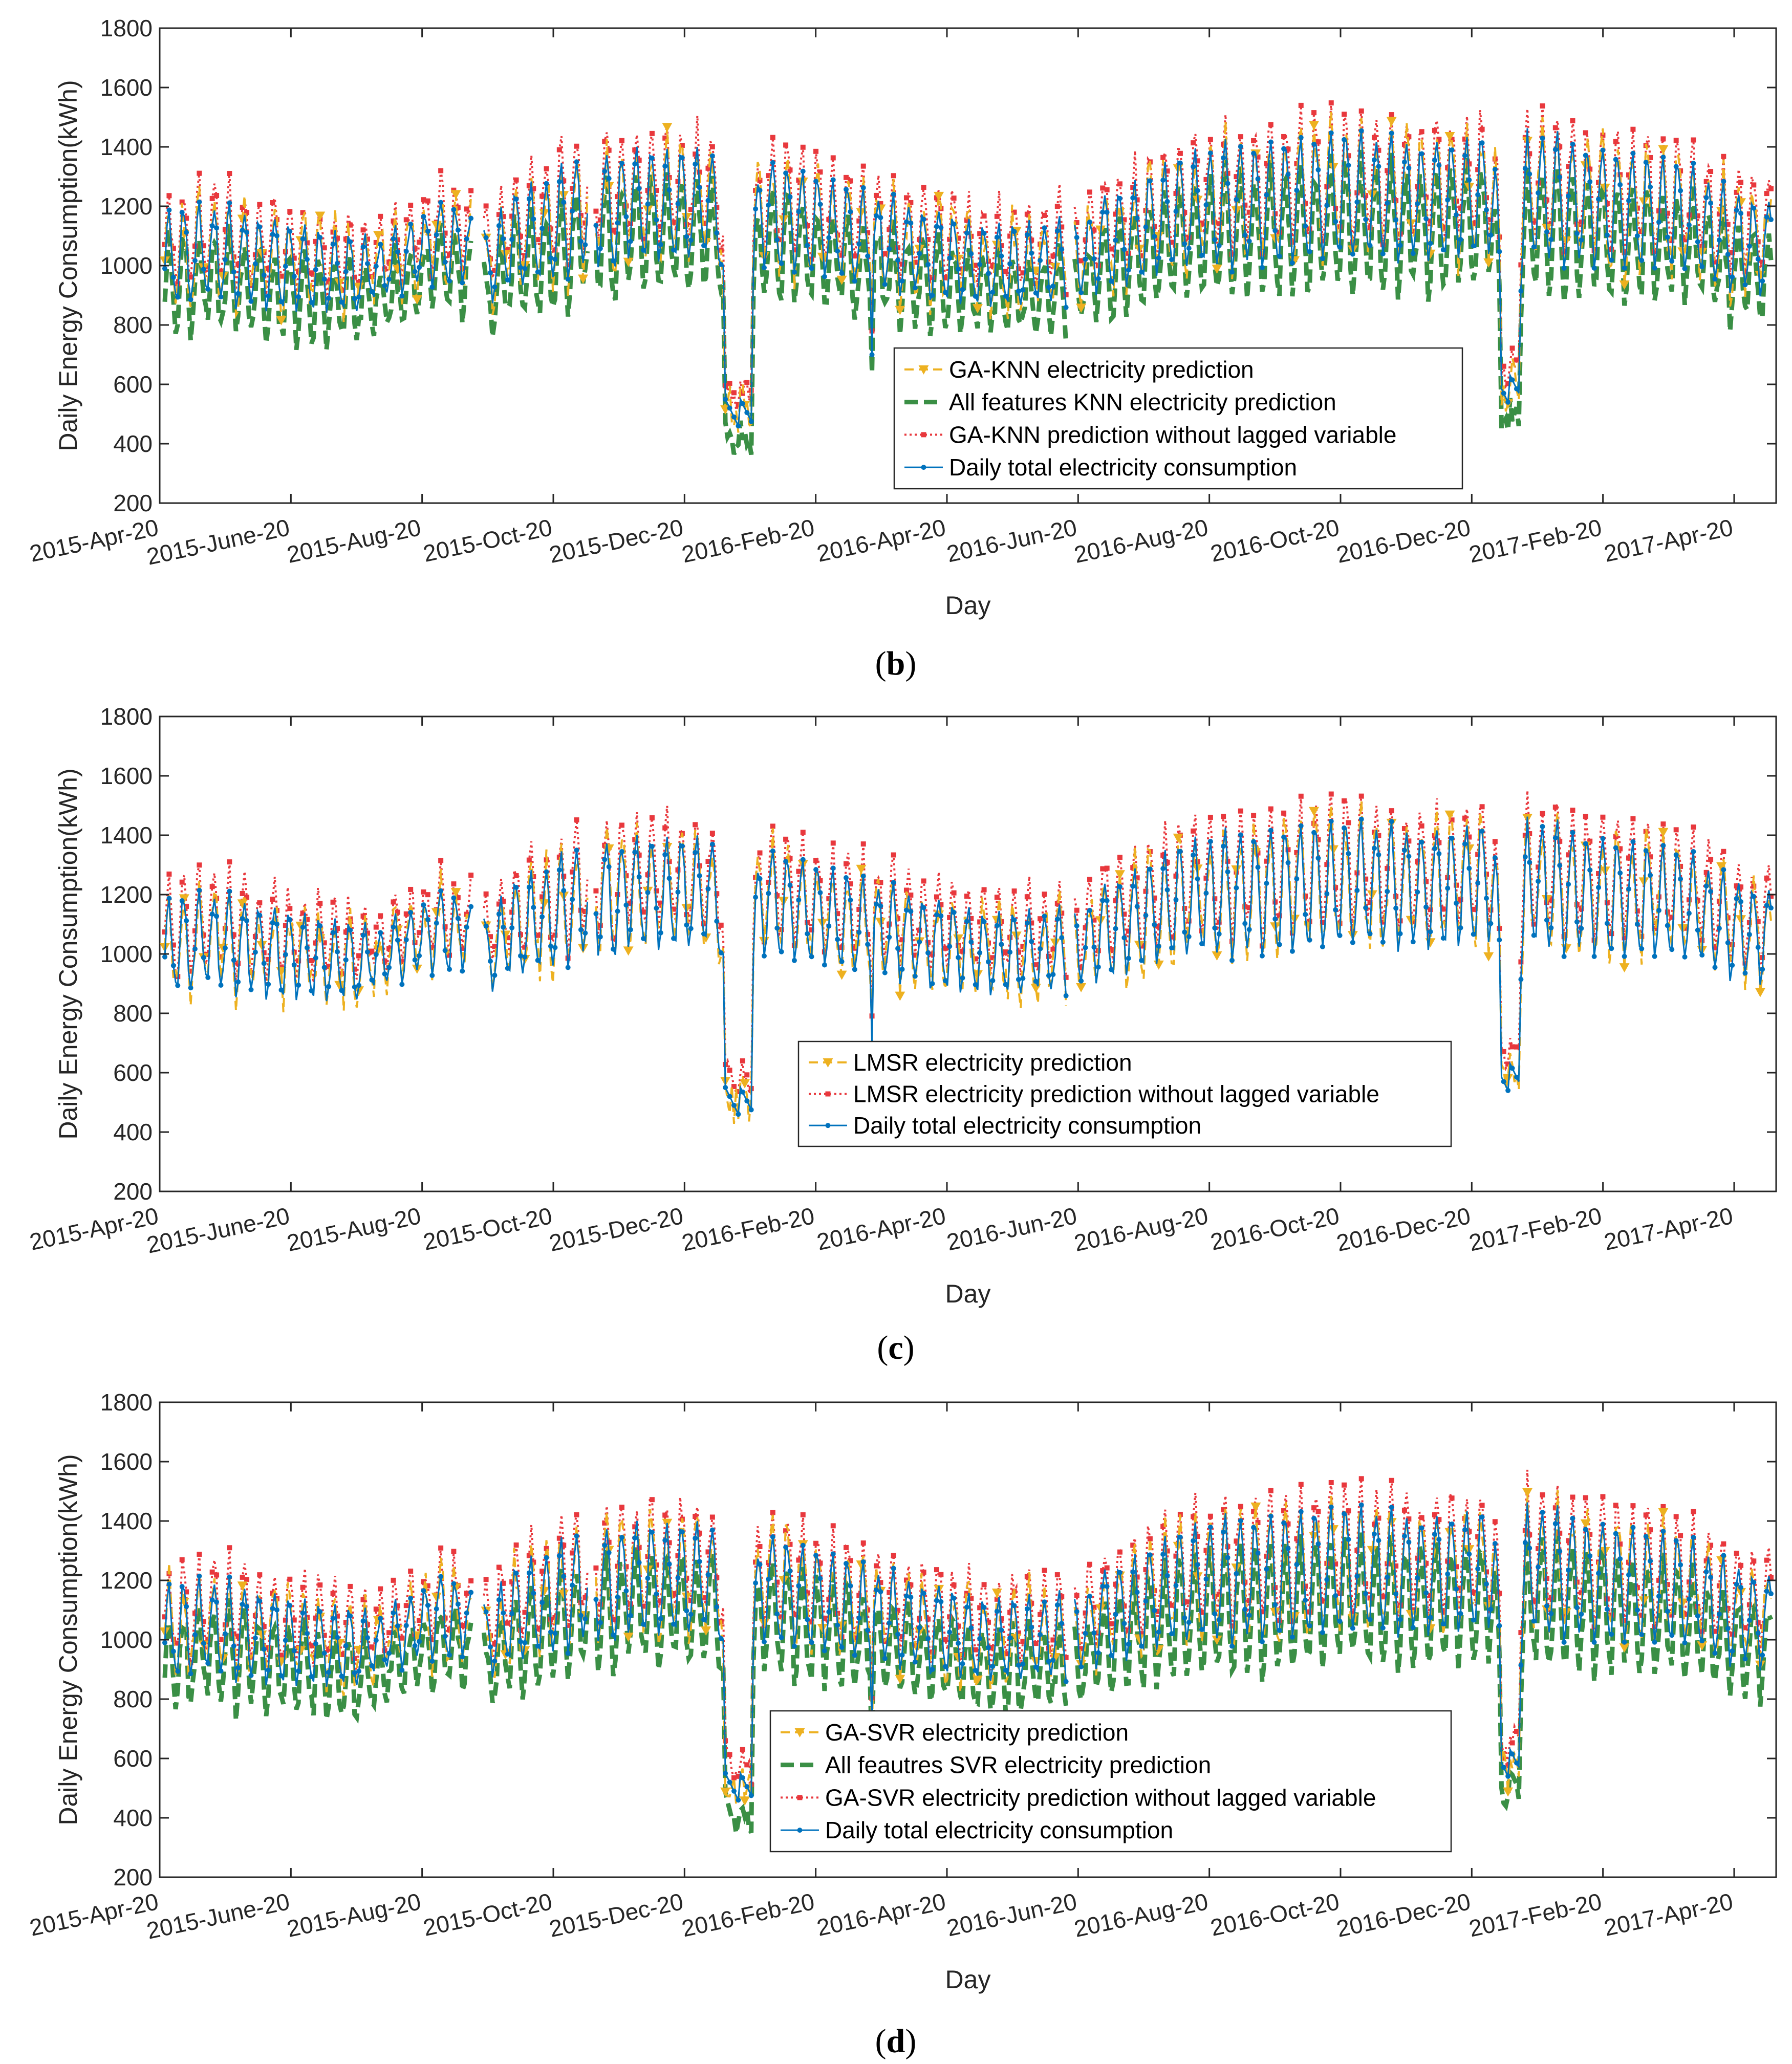 The image size is (1792, 2064). What do you see at coordinates (993, 1062) in the screenshot?
I see `legend-label: LMSR electricity prediction` at bounding box center [993, 1062].